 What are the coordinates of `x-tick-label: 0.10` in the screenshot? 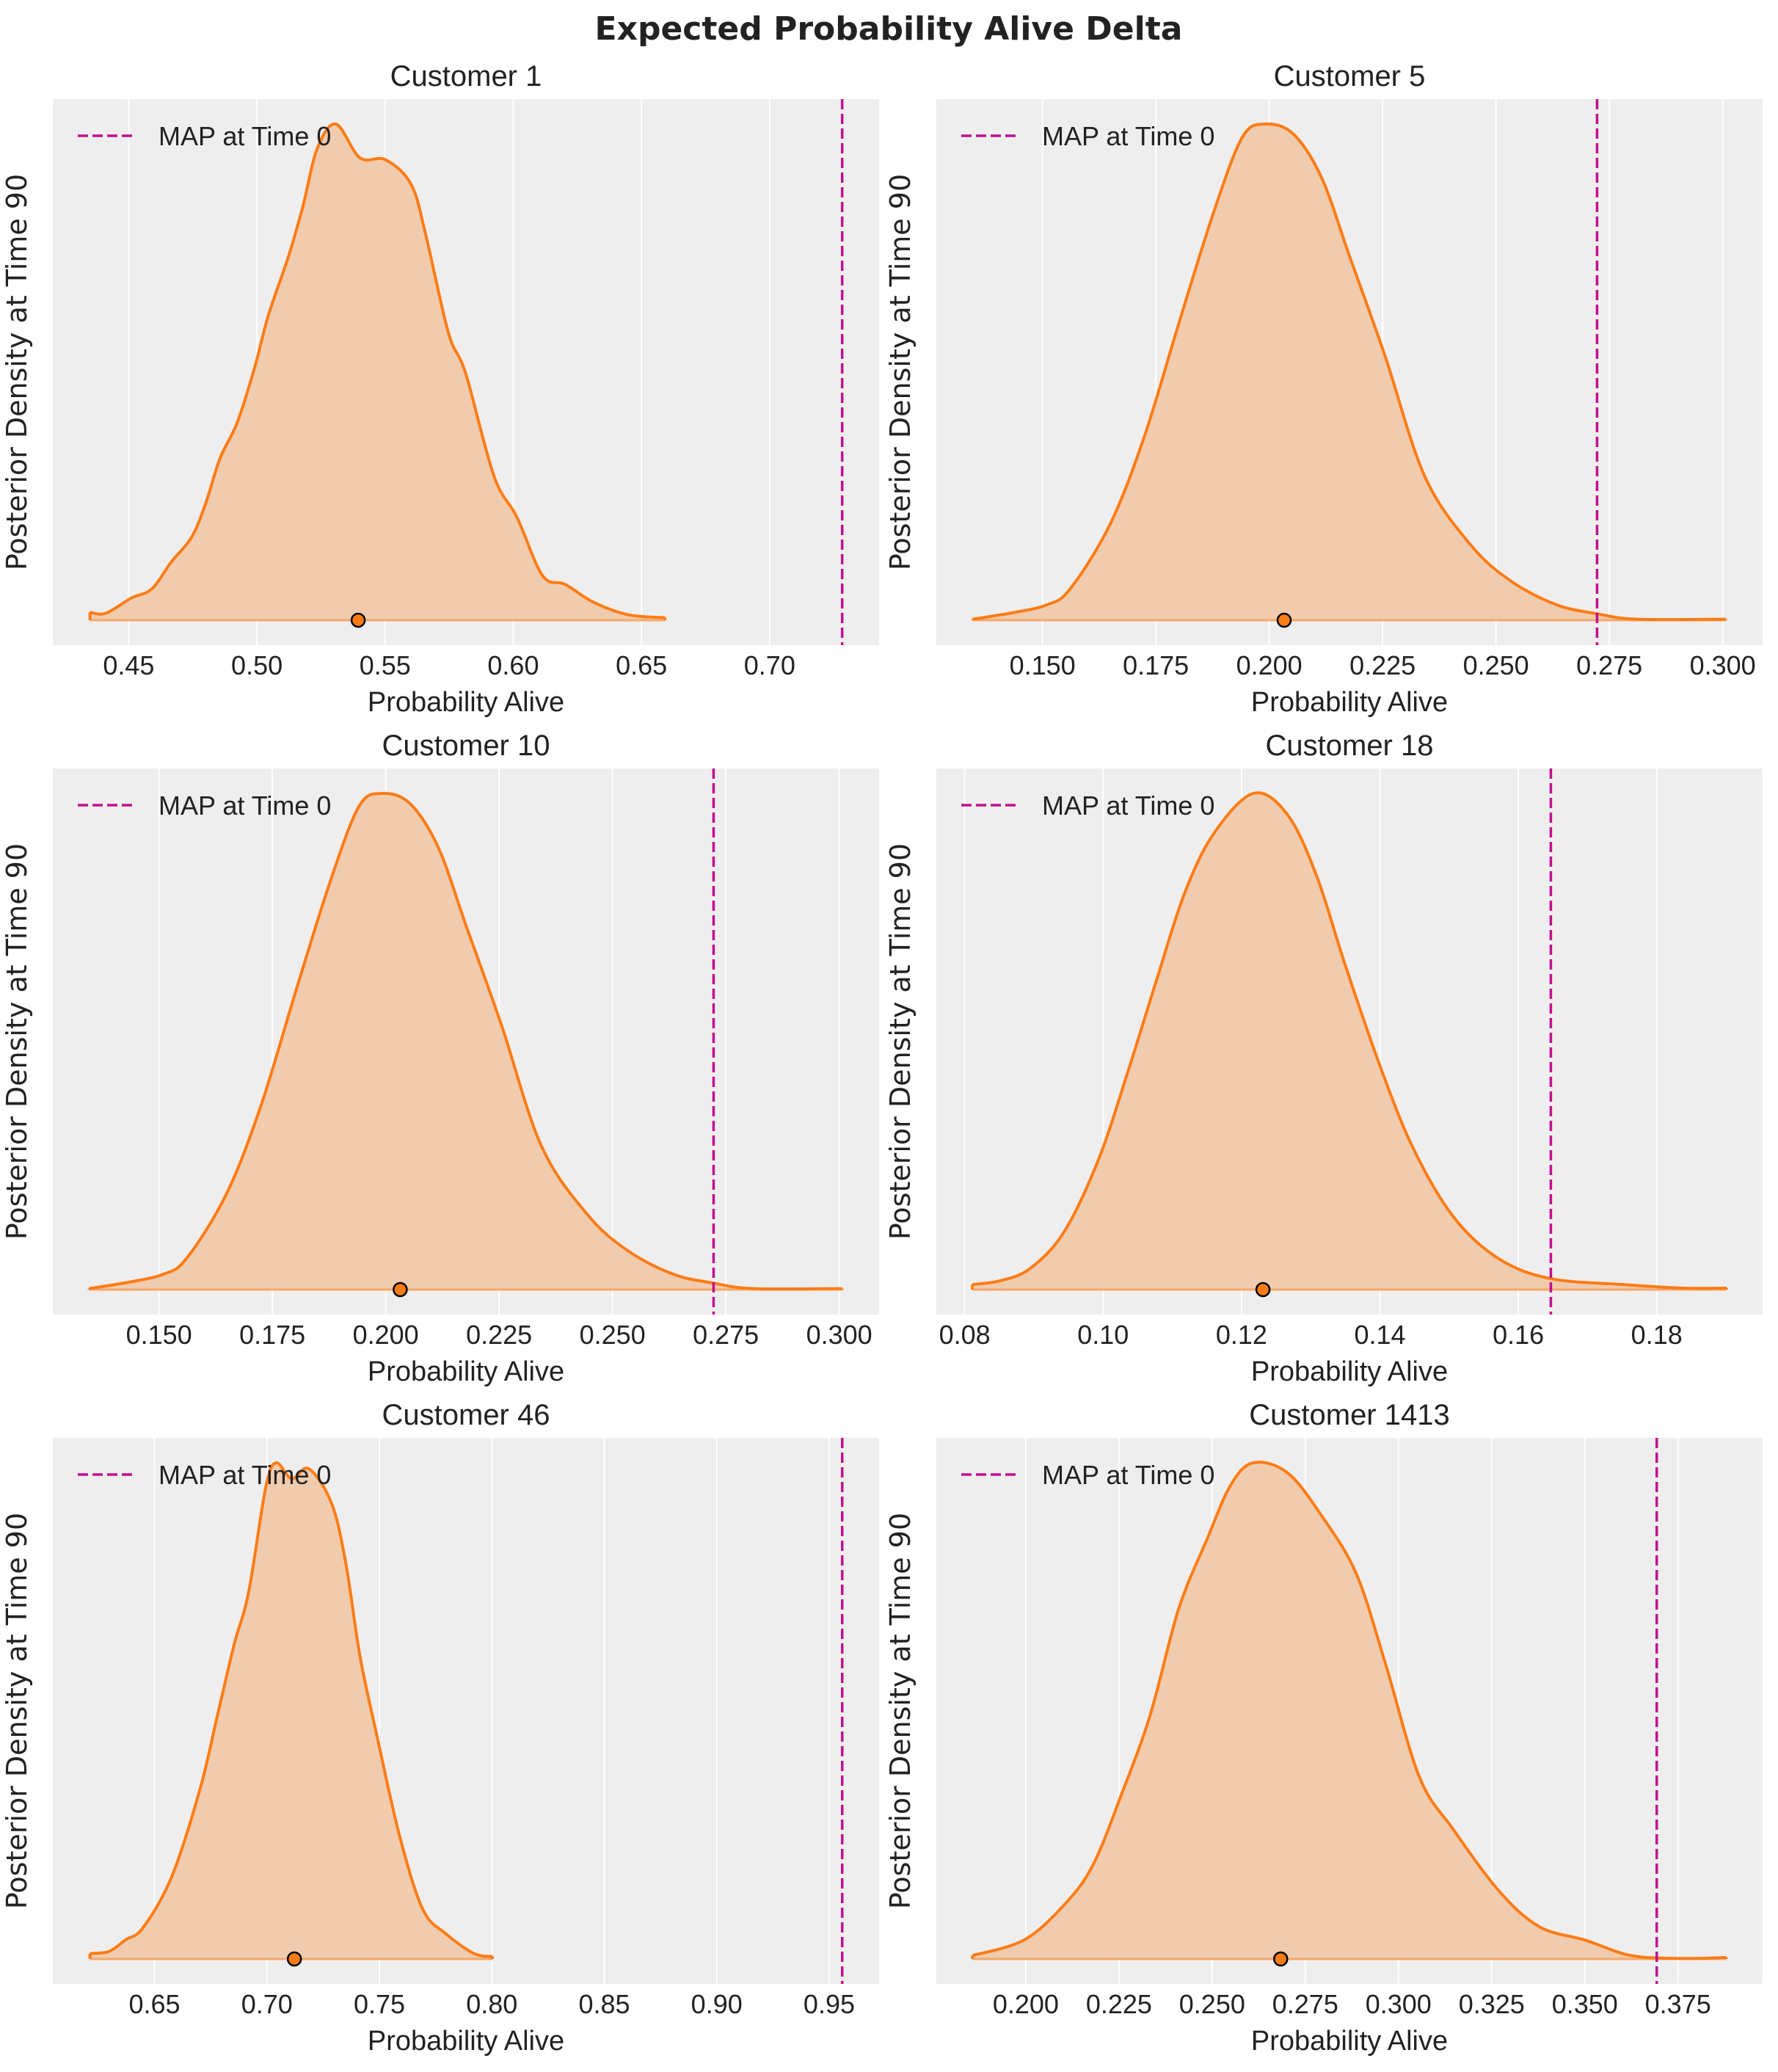 It's located at (1103, 1335).